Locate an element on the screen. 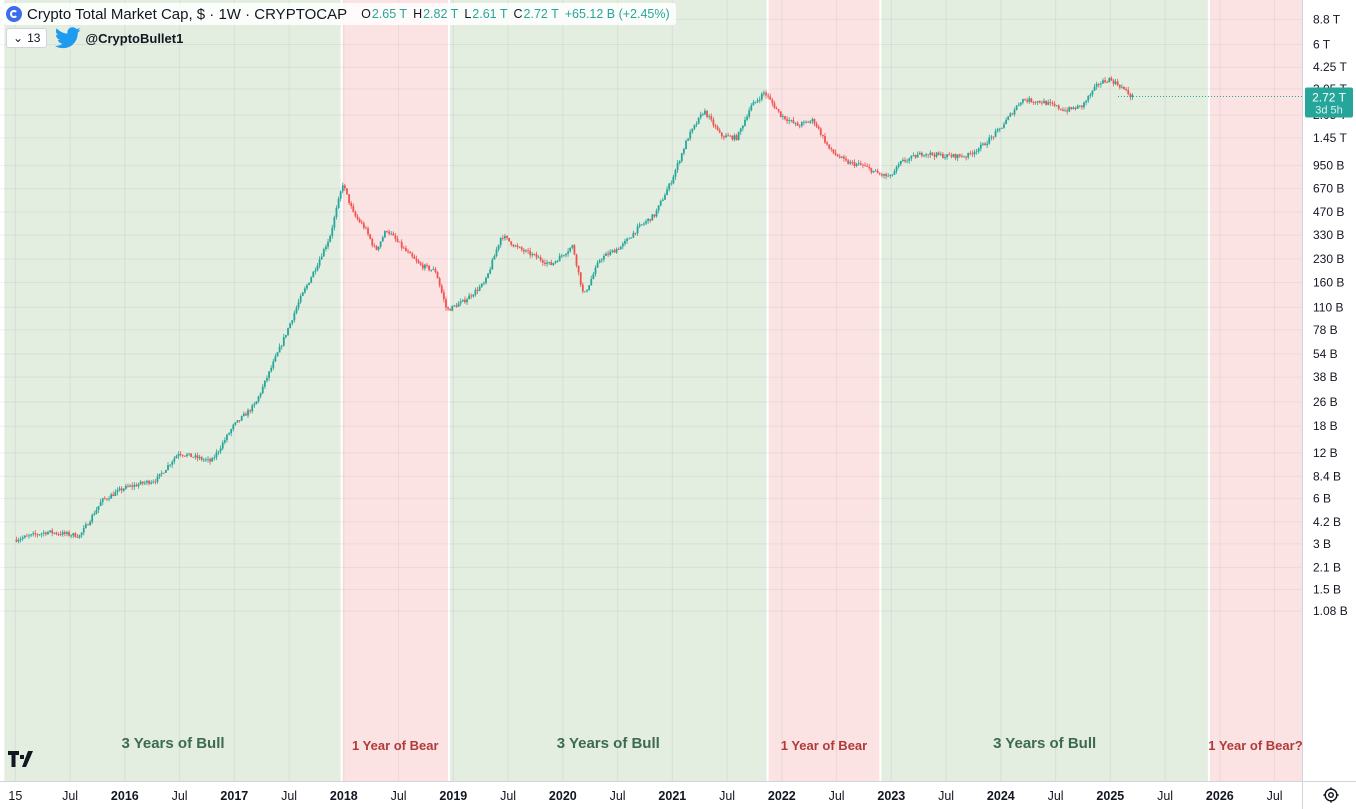 The image size is (1356, 809). x-tick-label: 15 is located at coordinates (15, 796).